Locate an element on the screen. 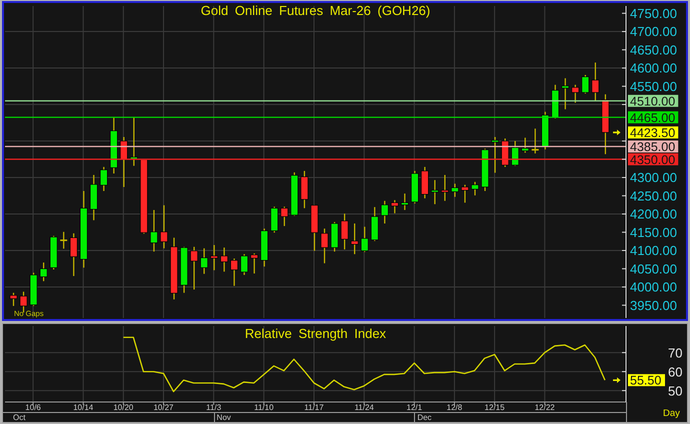  y-tick-label: 4600.00 is located at coordinates (653, 68).